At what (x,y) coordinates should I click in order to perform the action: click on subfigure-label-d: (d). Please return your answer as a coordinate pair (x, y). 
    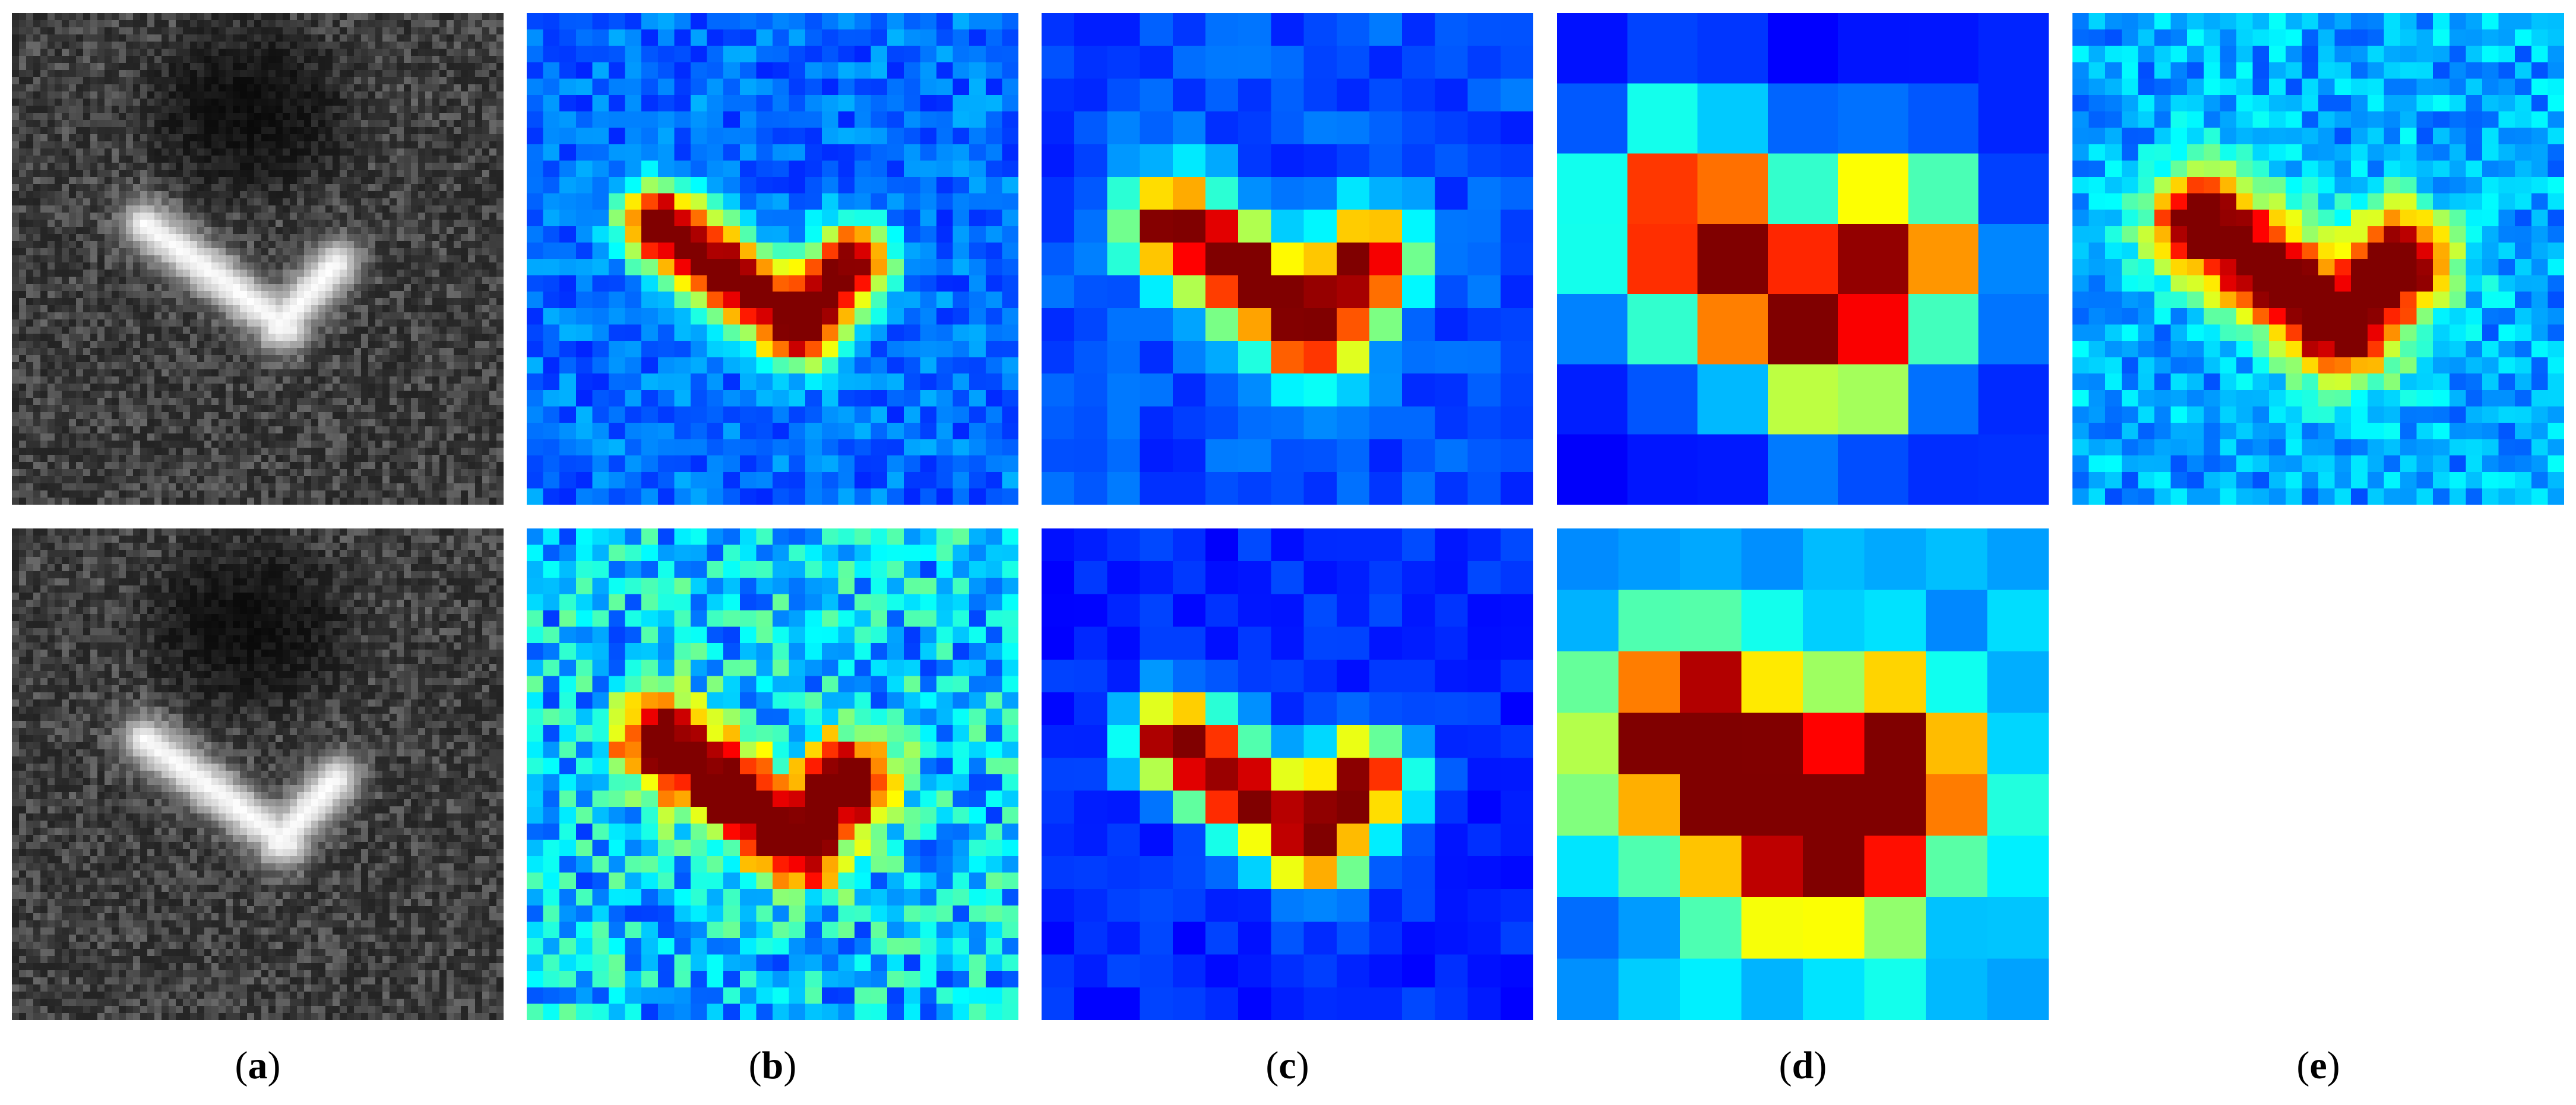
    Looking at the image, I should click on (1802, 1065).